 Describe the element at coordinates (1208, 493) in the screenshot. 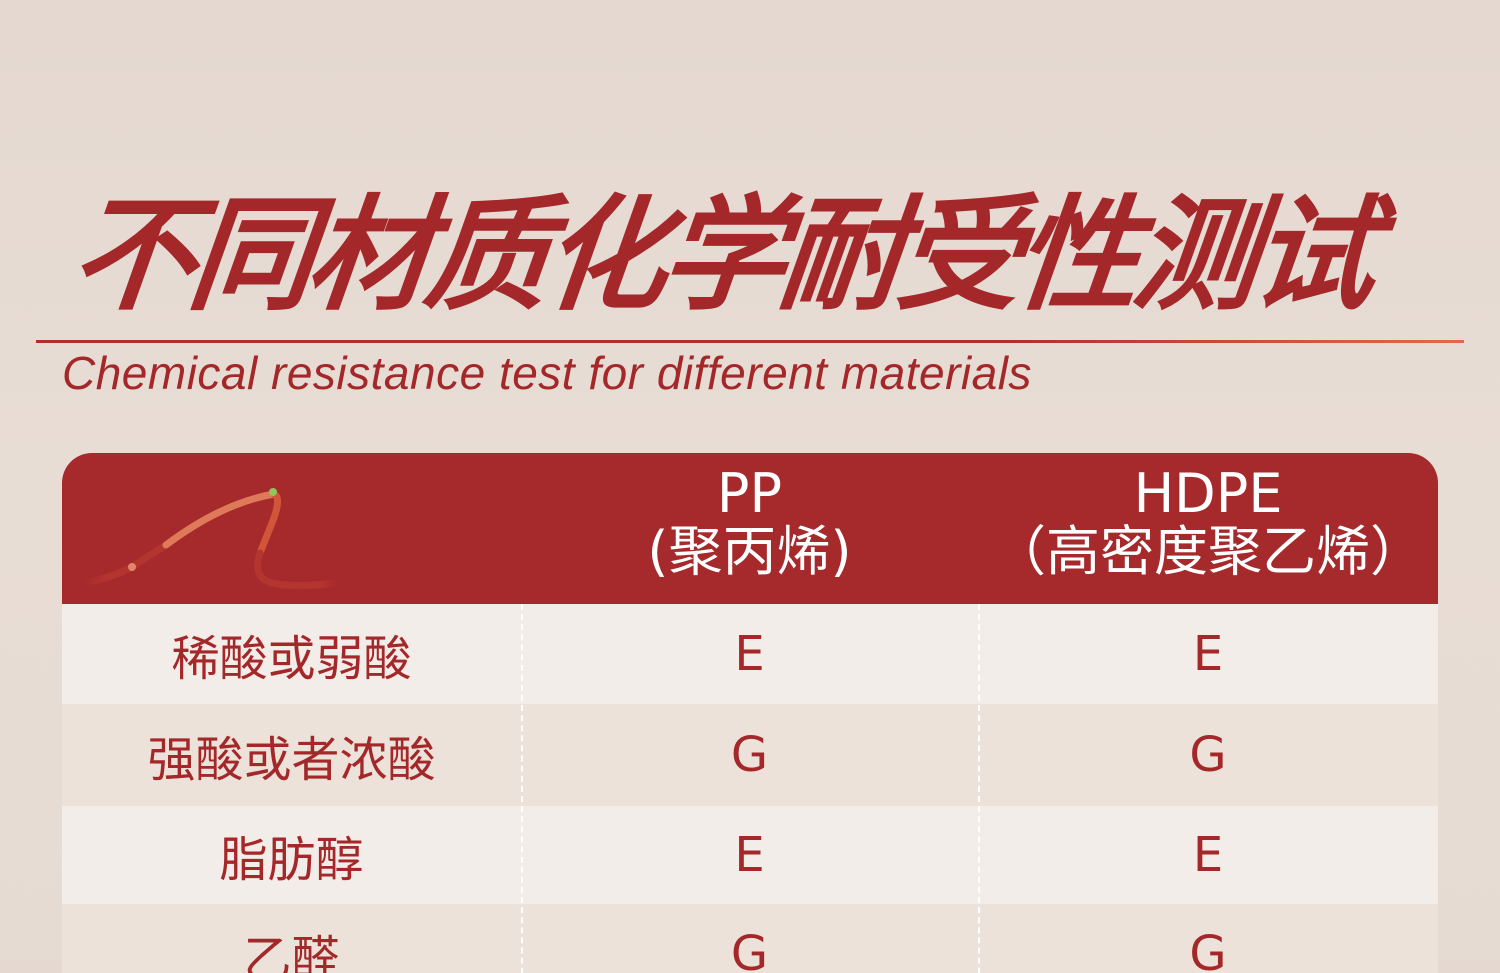

I see `column-header-name: HDPE` at that location.